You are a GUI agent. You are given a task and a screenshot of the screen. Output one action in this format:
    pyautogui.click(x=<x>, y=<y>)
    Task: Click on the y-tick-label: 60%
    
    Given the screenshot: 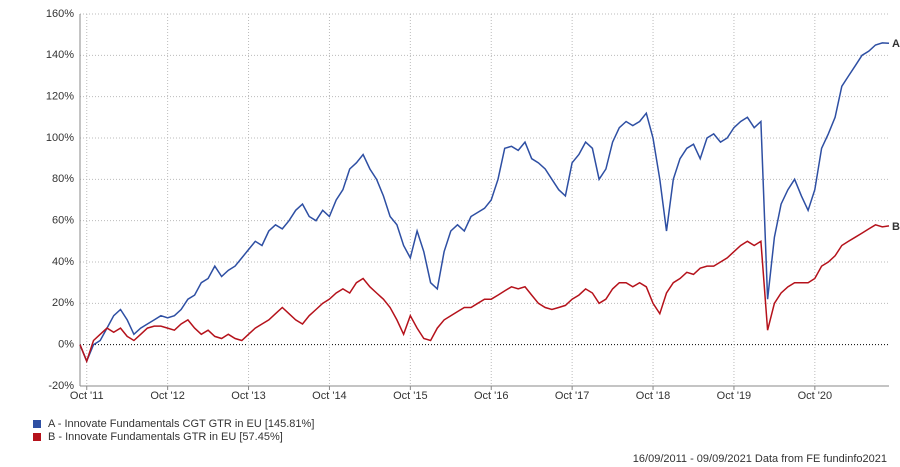 What is the action you would take?
    pyautogui.click(x=63, y=221)
    